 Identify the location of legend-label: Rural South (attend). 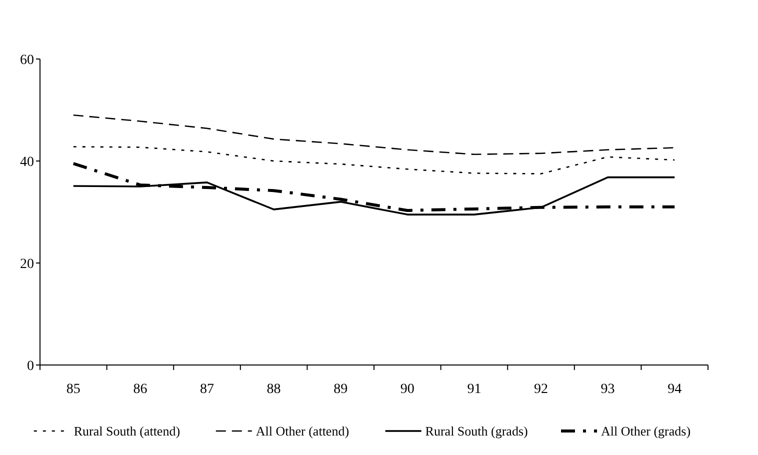
(127, 431).